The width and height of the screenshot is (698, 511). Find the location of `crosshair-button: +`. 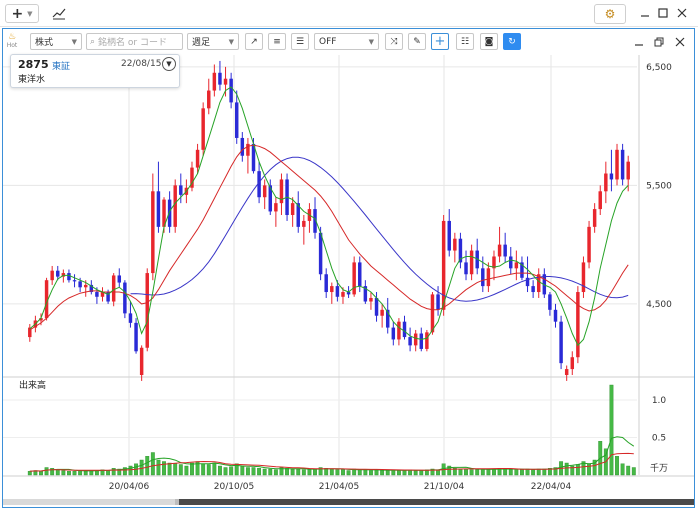

crosshair-button: + is located at coordinates (440, 41).